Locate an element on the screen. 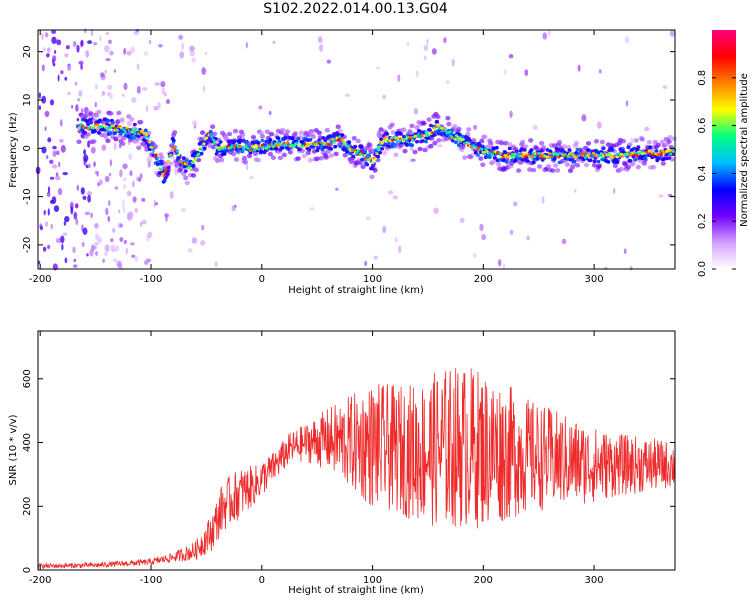 Image resolution: width=750 pixels, height=600 pixels. spectrogram-y-axis-label: Frequency (Hz) is located at coordinates (13, 150).